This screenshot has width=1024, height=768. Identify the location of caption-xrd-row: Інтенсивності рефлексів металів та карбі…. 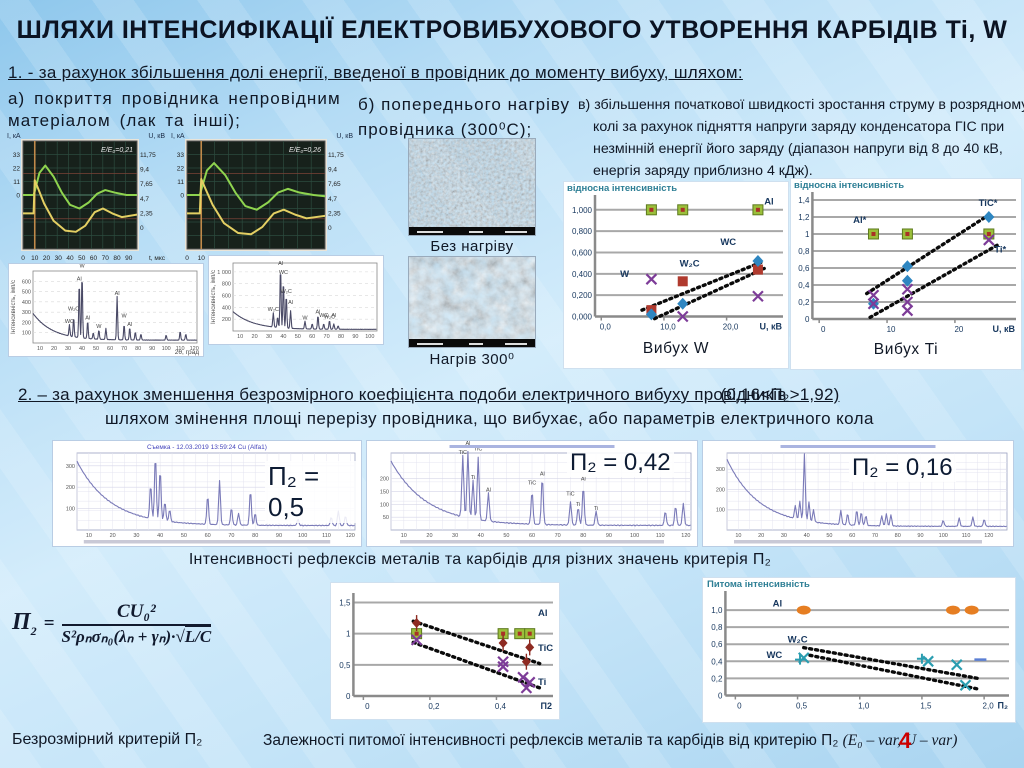
(480, 559).